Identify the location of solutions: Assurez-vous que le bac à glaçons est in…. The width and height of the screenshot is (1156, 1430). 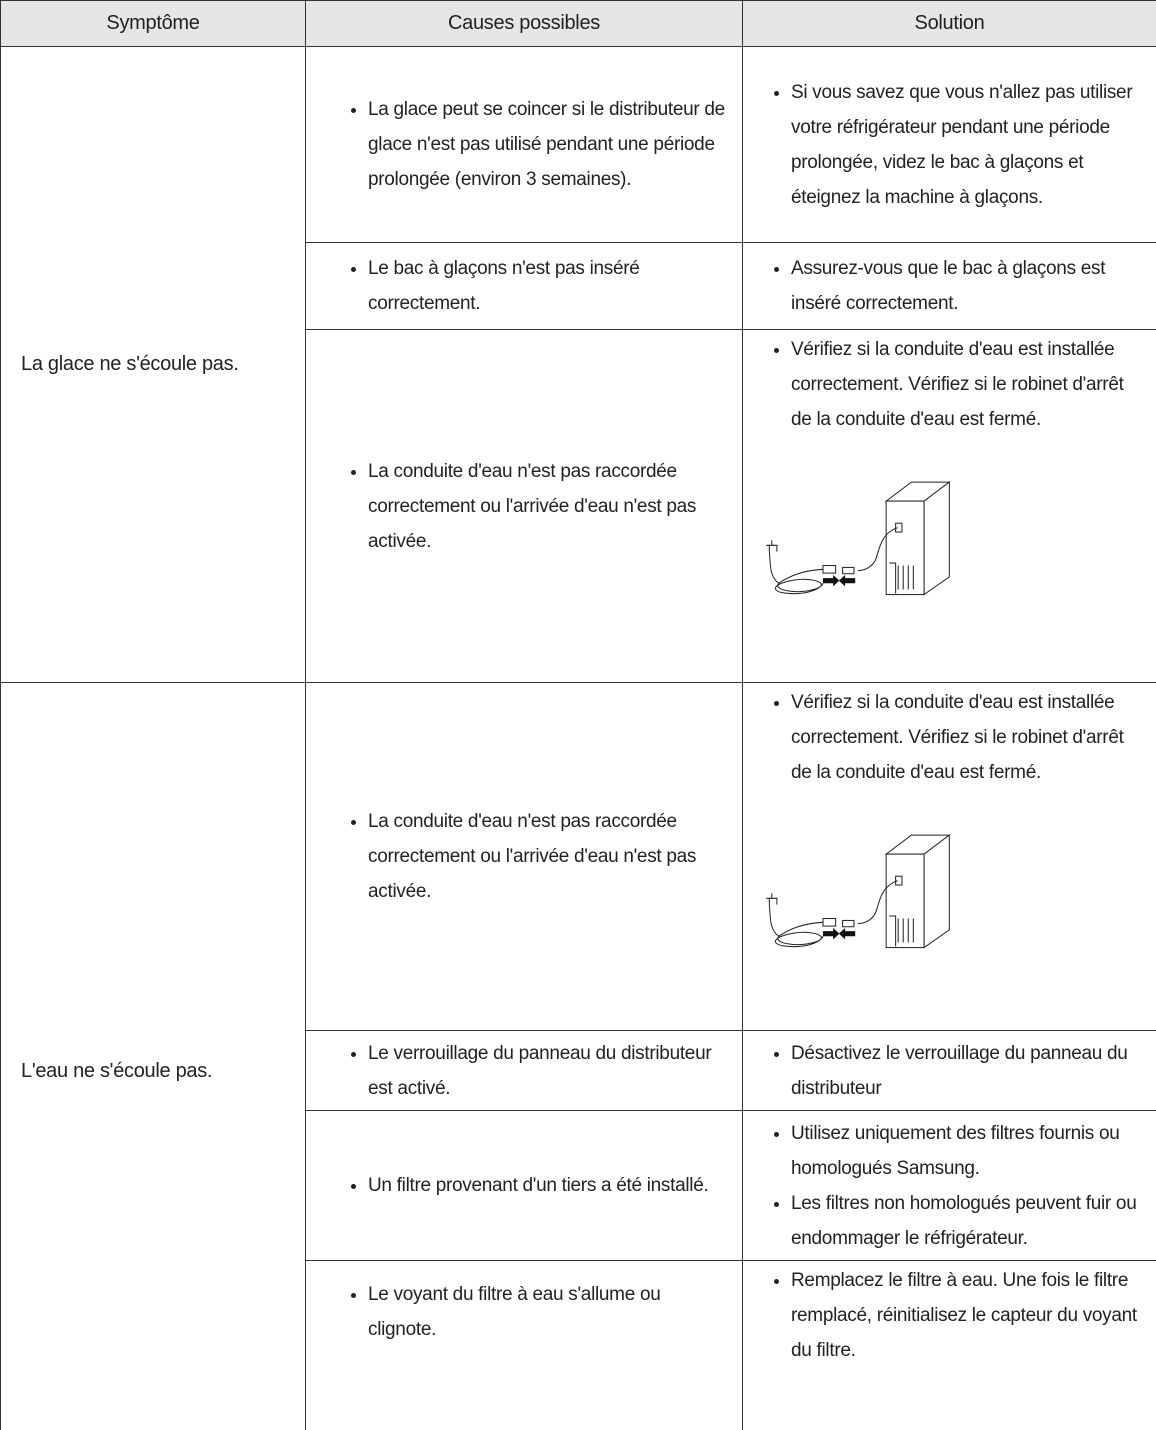
(949, 286).